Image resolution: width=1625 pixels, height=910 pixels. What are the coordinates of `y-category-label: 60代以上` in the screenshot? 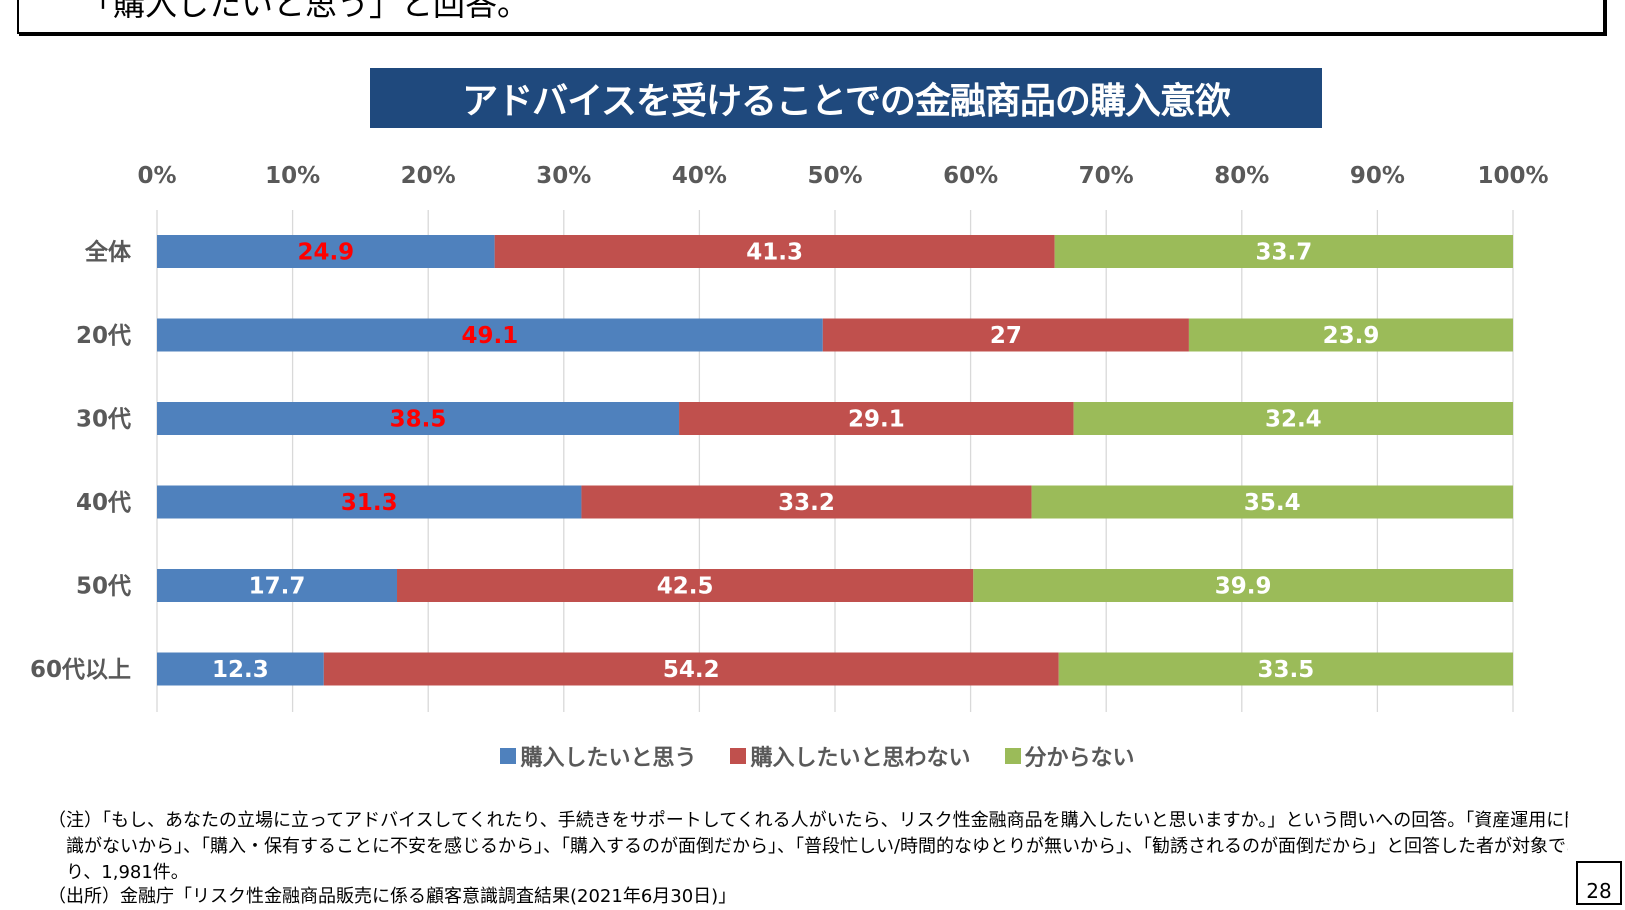 It's located at (80, 670).